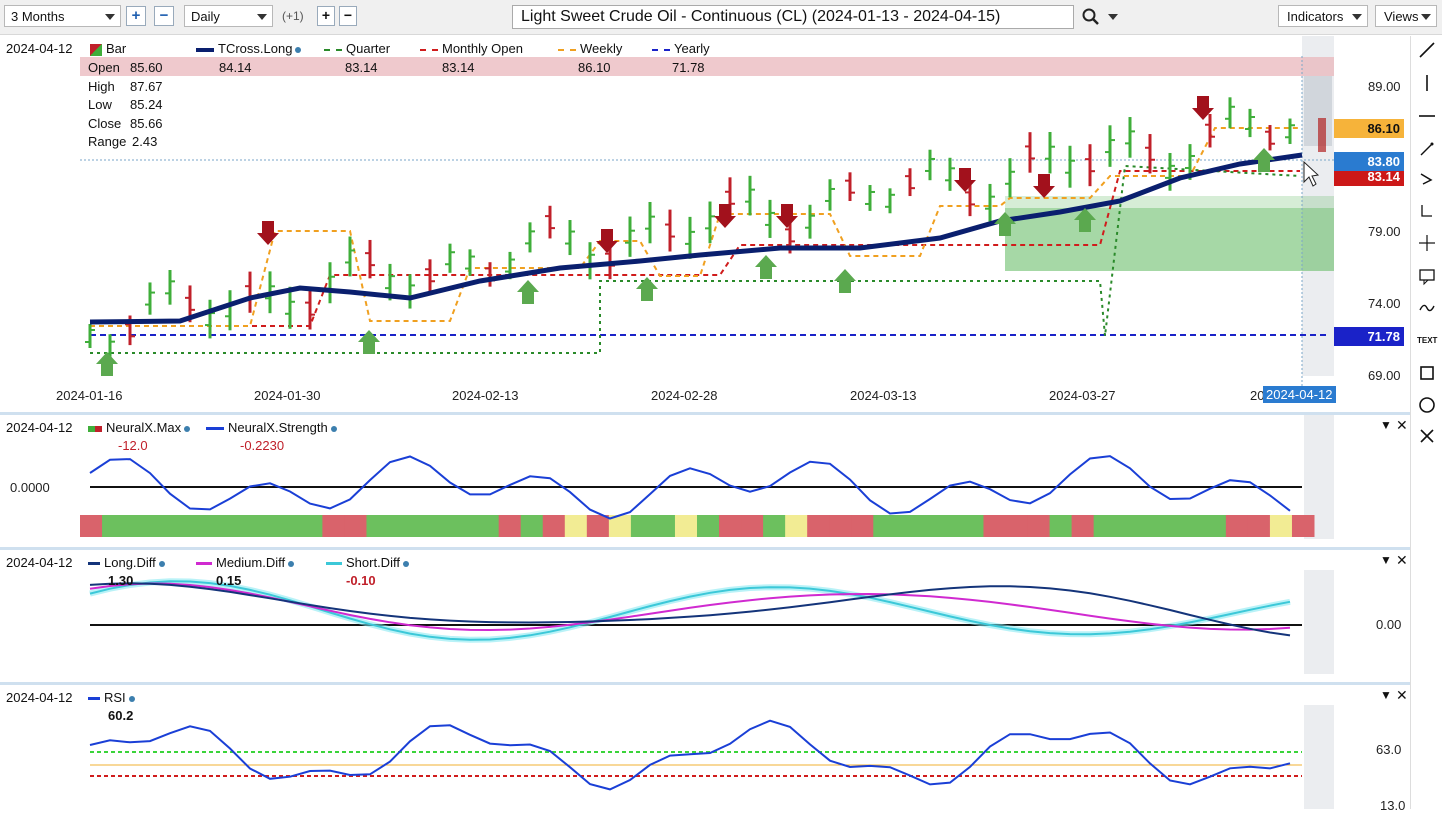  What do you see at coordinates (245, 562) in the screenshot?
I see `legend-medium-diff: Medium.Diff` at bounding box center [245, 562].